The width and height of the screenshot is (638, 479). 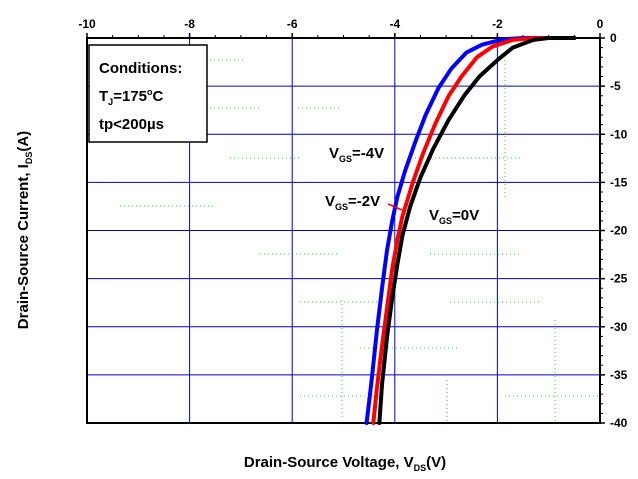 I want to click on series-label-pointer, so click(x=395, y=207).